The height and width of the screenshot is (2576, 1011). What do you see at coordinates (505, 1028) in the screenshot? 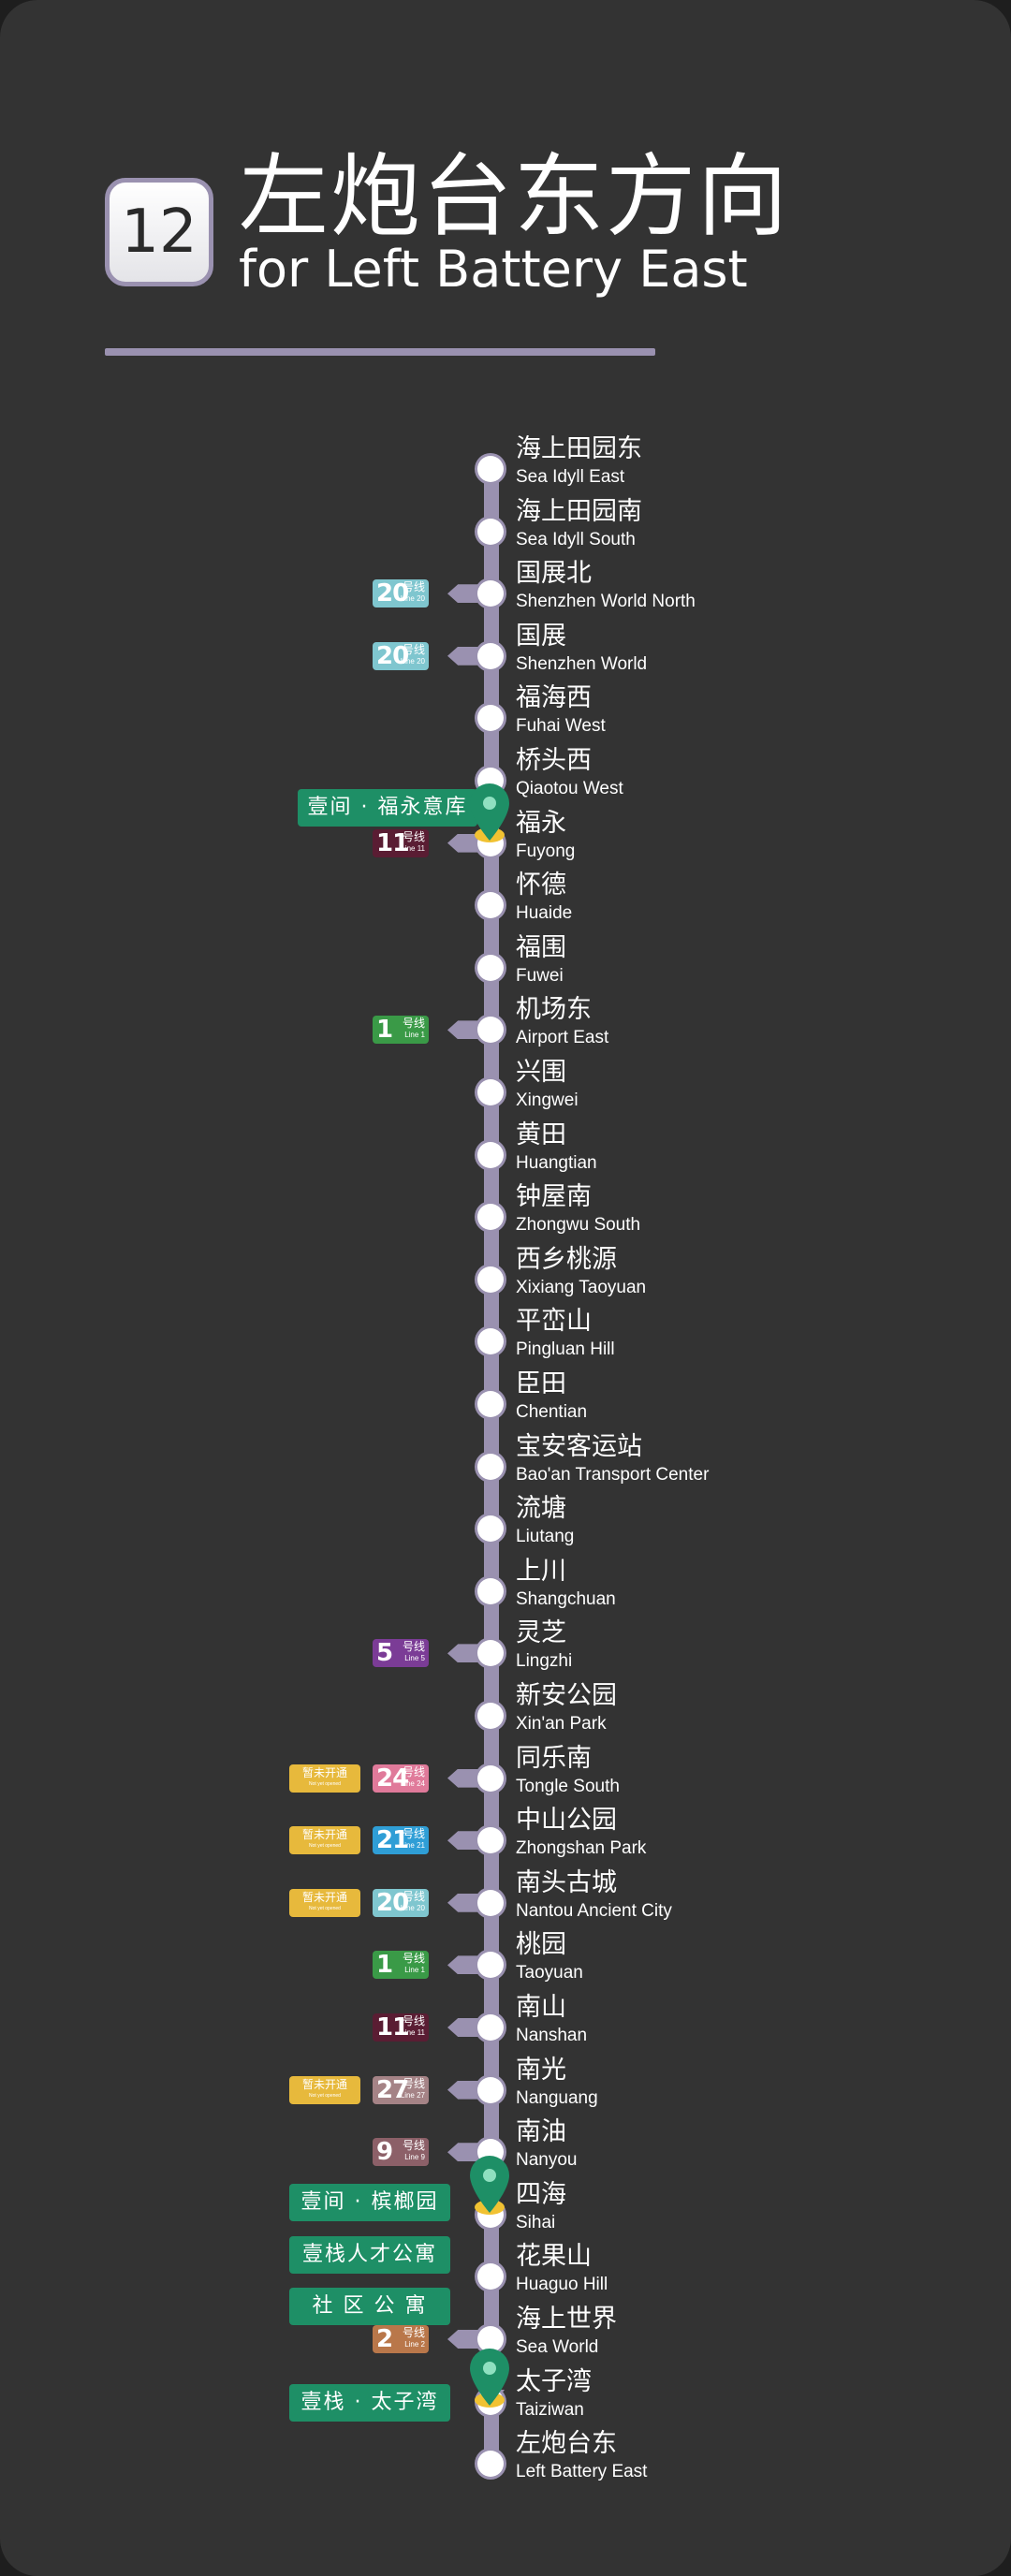
I see `station-row: 1 号线 Line 1 机场东 Airport East` at bounding box center [505, 1028].